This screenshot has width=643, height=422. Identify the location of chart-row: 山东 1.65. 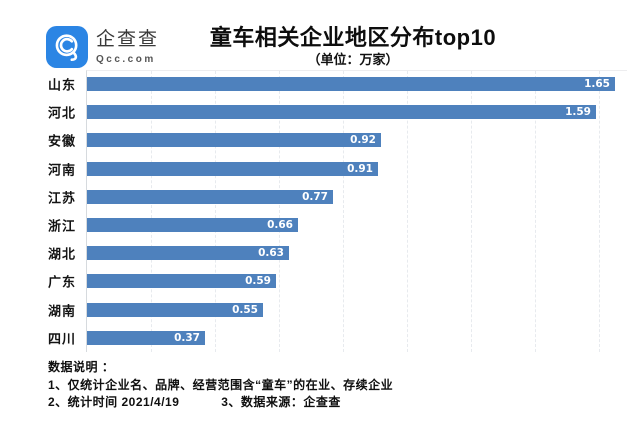
(321, 84).